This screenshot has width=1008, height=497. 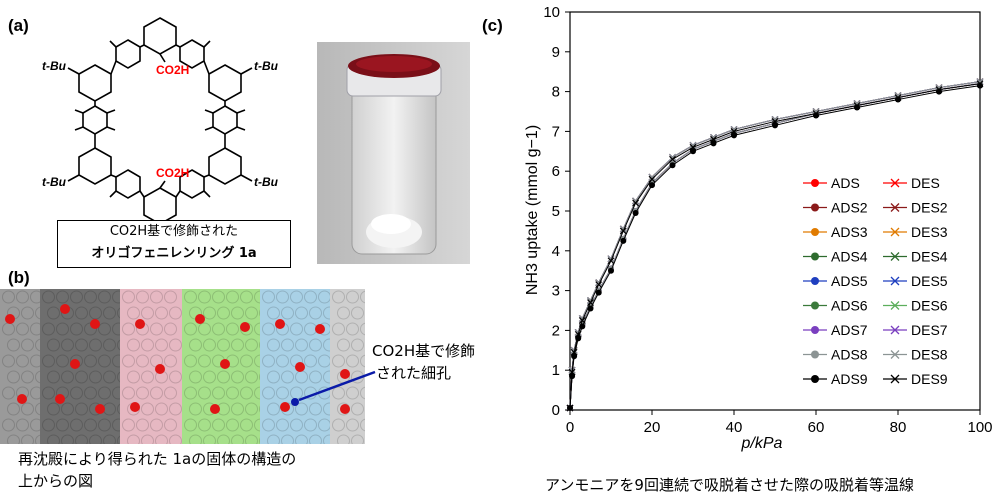 What do you see at coordinates (54, 66) in the screenshot?
I see `tbu-label-top-left: t-Bu` at bounding box center [54, 66].